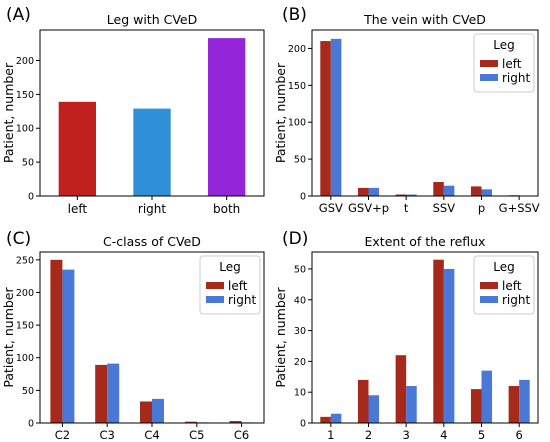 This screenshot has width=550, height=442. What do you see at coordinates (401, 195) in the screenshot?
I see `bar-left-t` at bounding box center [401, 195].